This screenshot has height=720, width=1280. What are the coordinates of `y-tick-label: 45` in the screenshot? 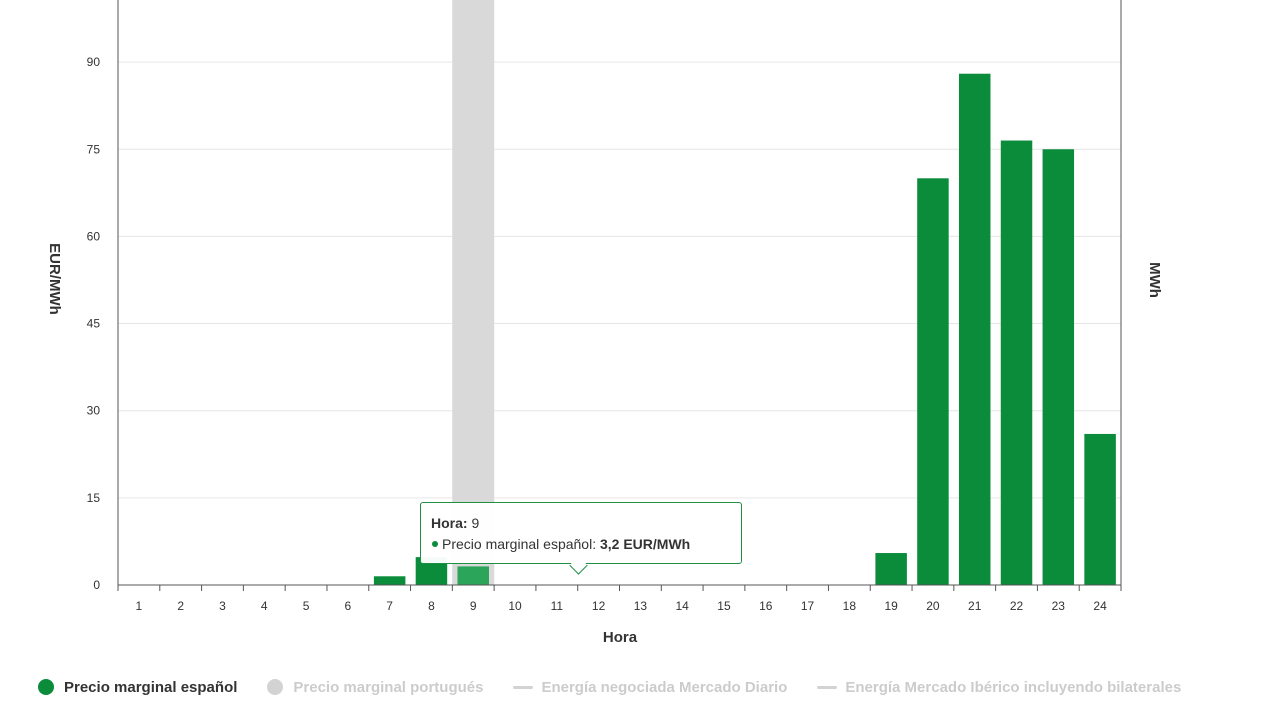 It's located at (94, 324).